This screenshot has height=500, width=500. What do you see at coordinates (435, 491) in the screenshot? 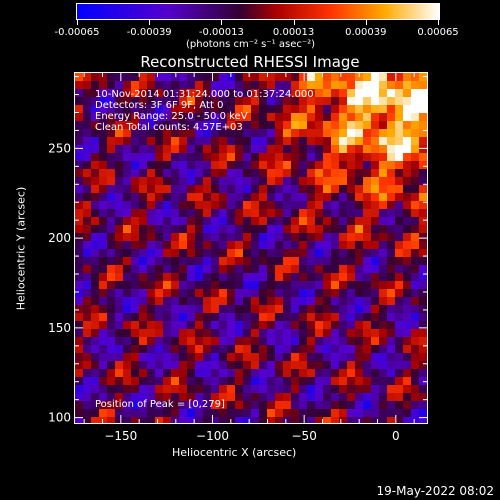
I see `timestamp: 19-May-2022 08:02` at bounding box center [435, 491].